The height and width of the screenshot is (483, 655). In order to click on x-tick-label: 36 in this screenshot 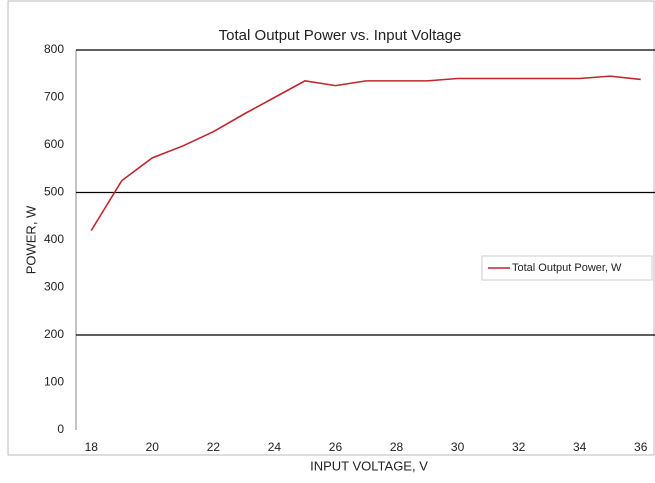, I will do `click(641, 447)`.